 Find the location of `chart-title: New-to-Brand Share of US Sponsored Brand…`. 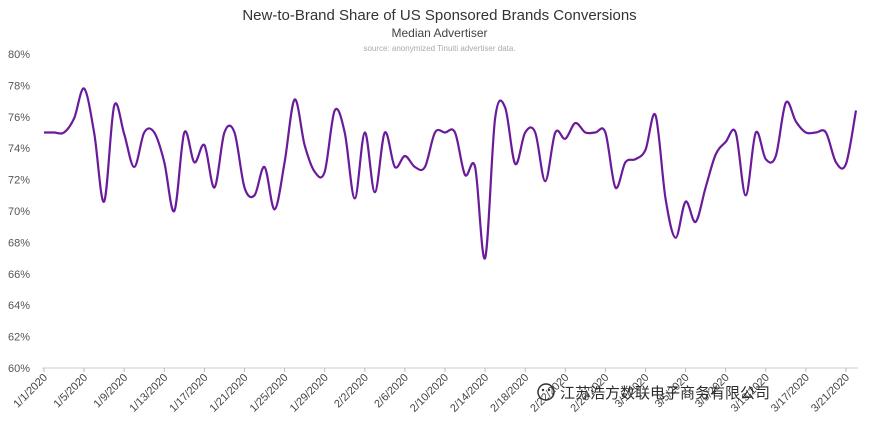

chart-title: New-to-Brand Share of US Sponsored Brand… is located at coordinates (439, 15).